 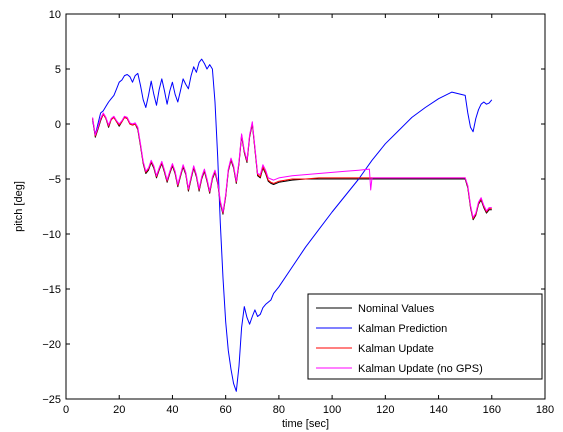 I want to click on y-tick-label: 10, so click(x=55, y=15).